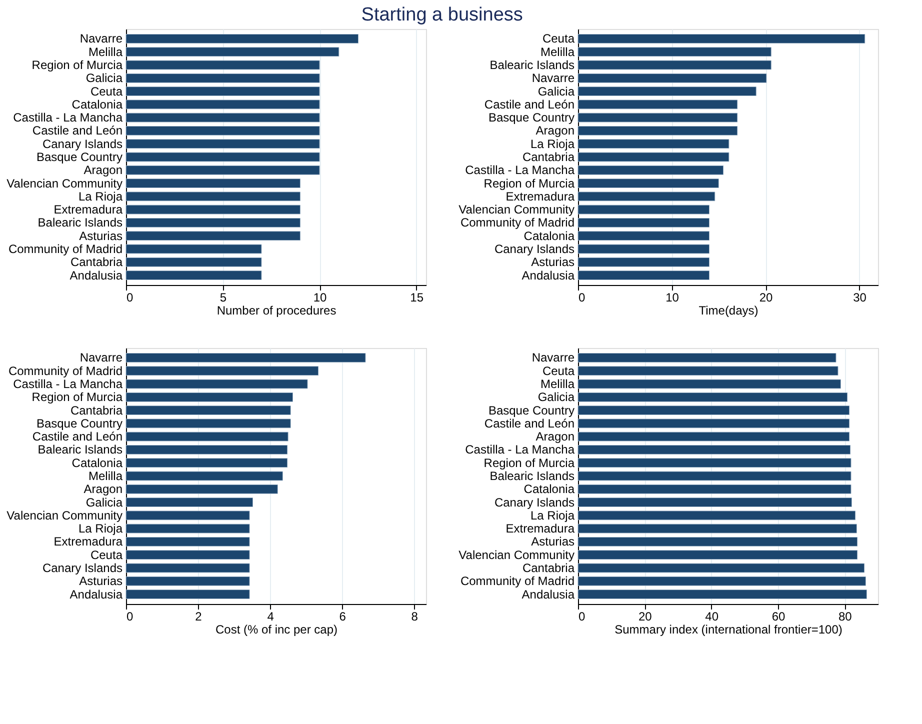  I want to click on x-tick-label: 2, so click(198, 617).